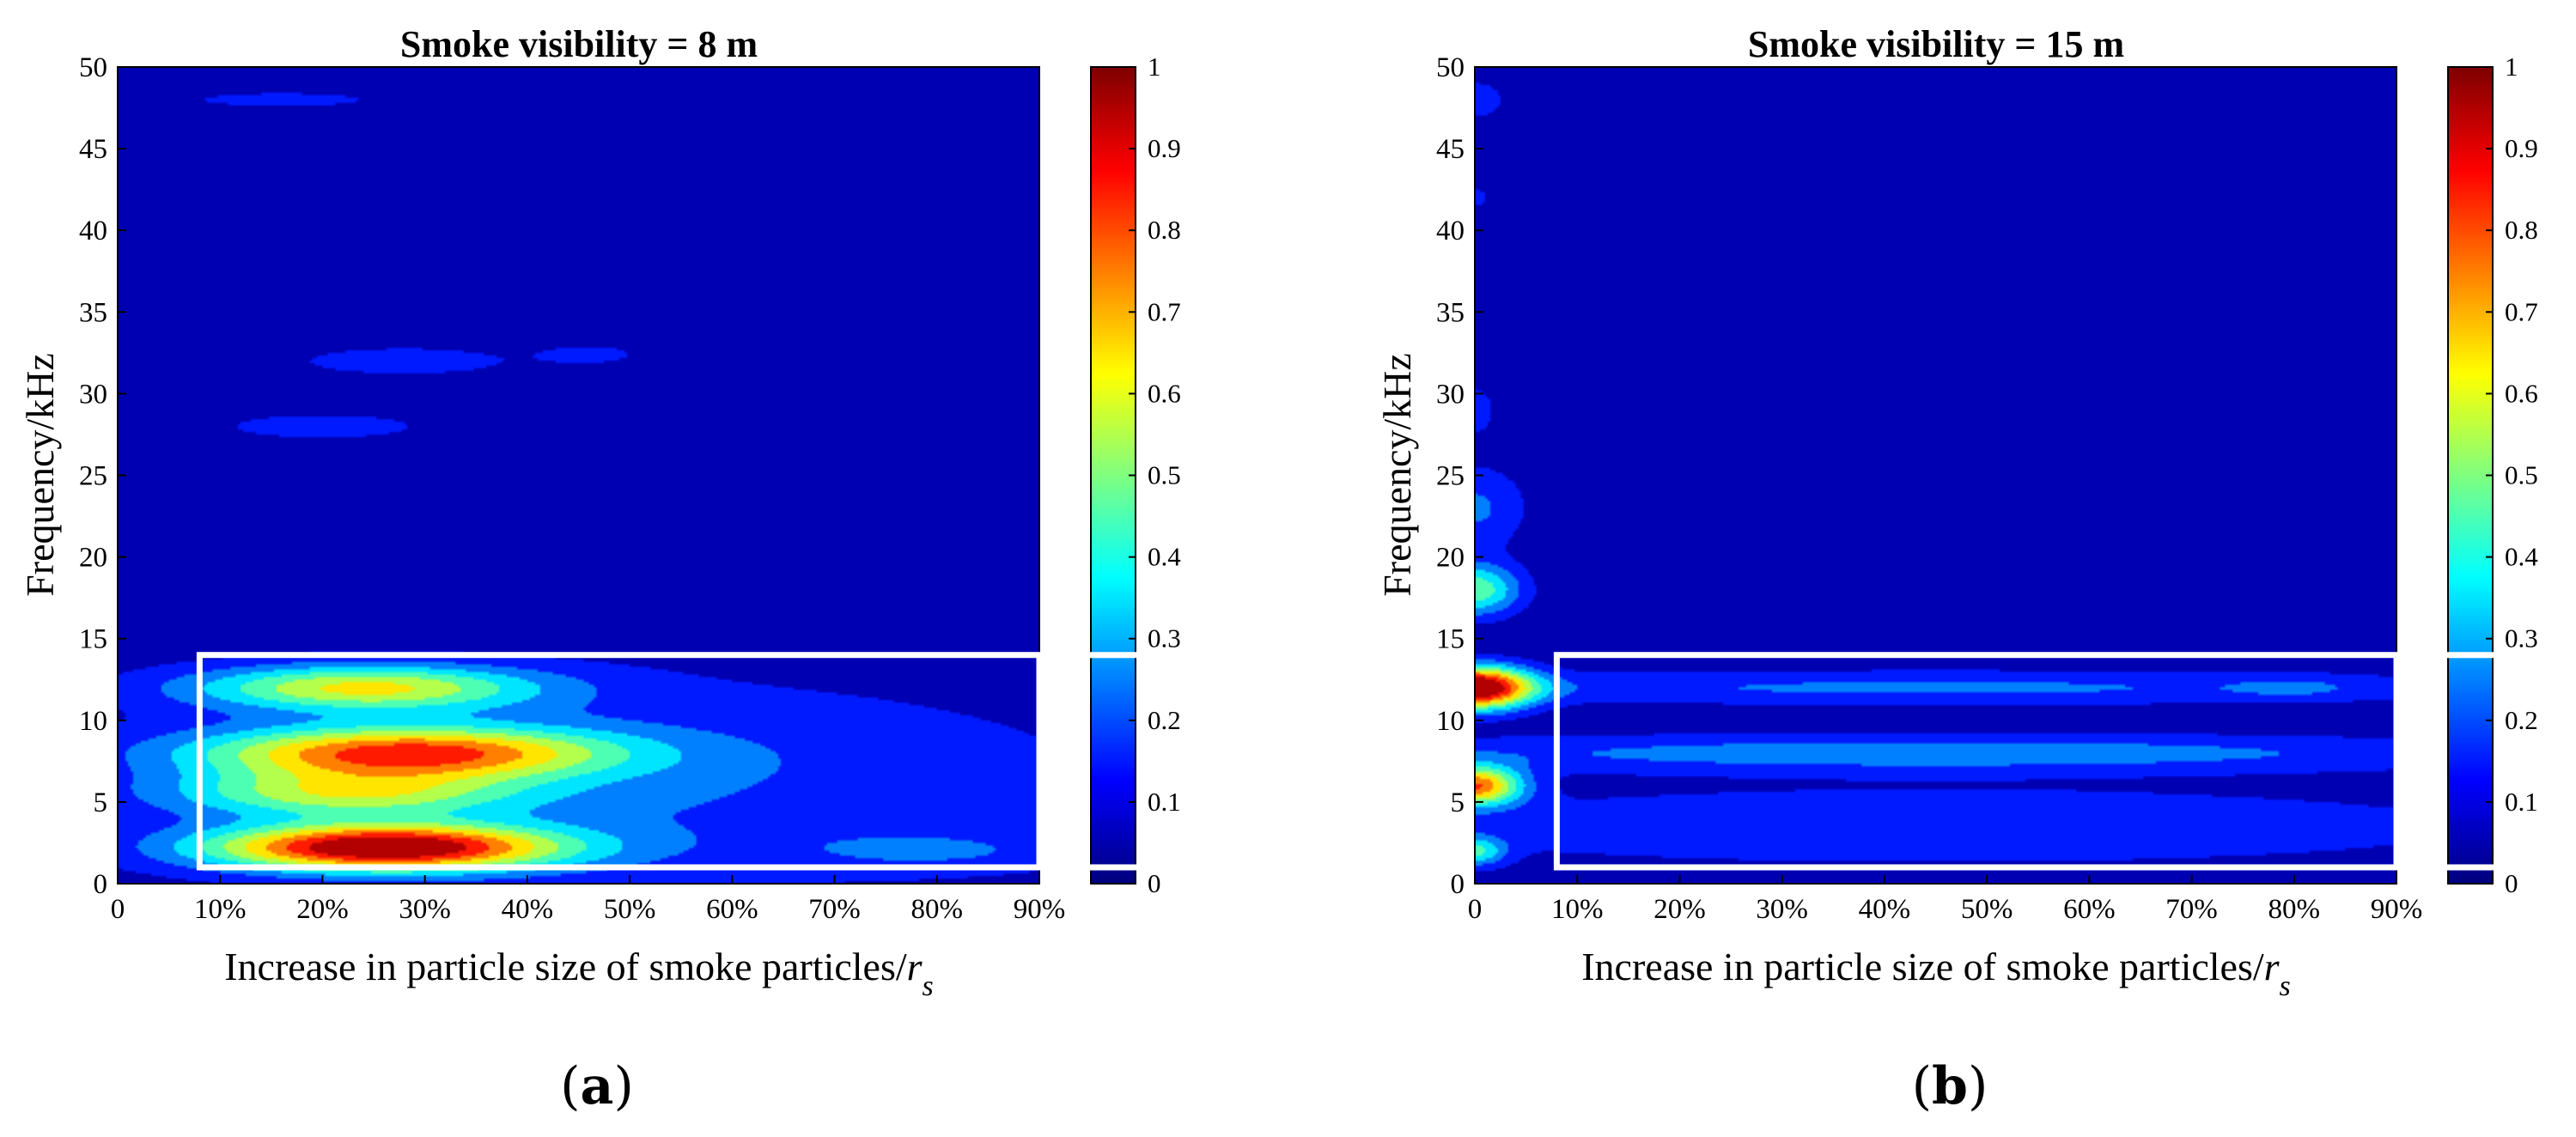  I want to click on panel-a-x-axis-label-sub: s, so click(928, 986).